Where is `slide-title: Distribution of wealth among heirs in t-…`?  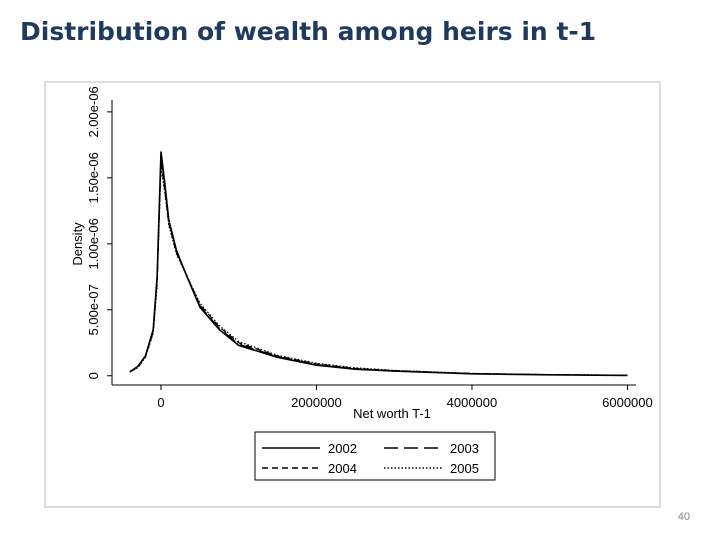
slide-title: Distribution of wealth among heirs in t-… is located at coordinates (308, 31).